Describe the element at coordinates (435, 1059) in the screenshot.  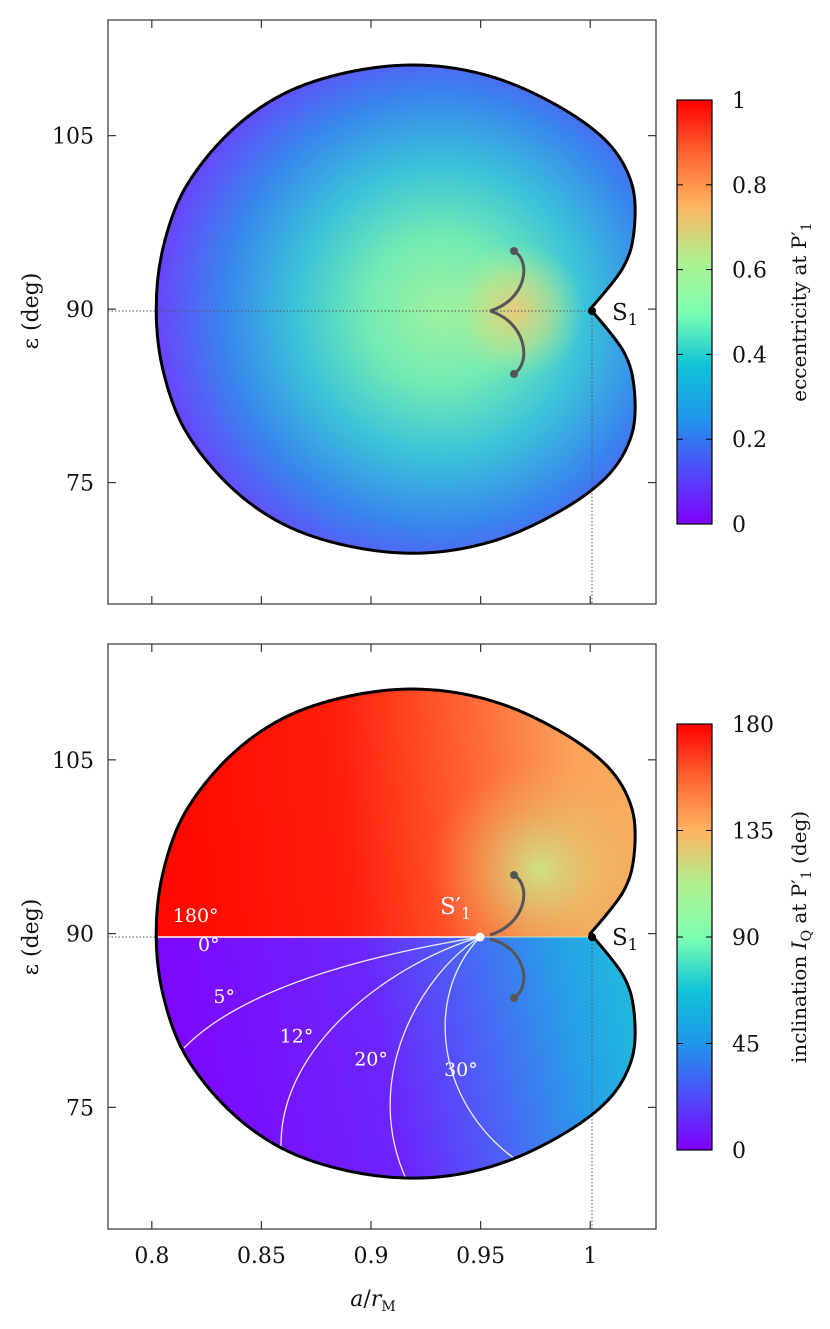
I see `contour-20deg` at that location.